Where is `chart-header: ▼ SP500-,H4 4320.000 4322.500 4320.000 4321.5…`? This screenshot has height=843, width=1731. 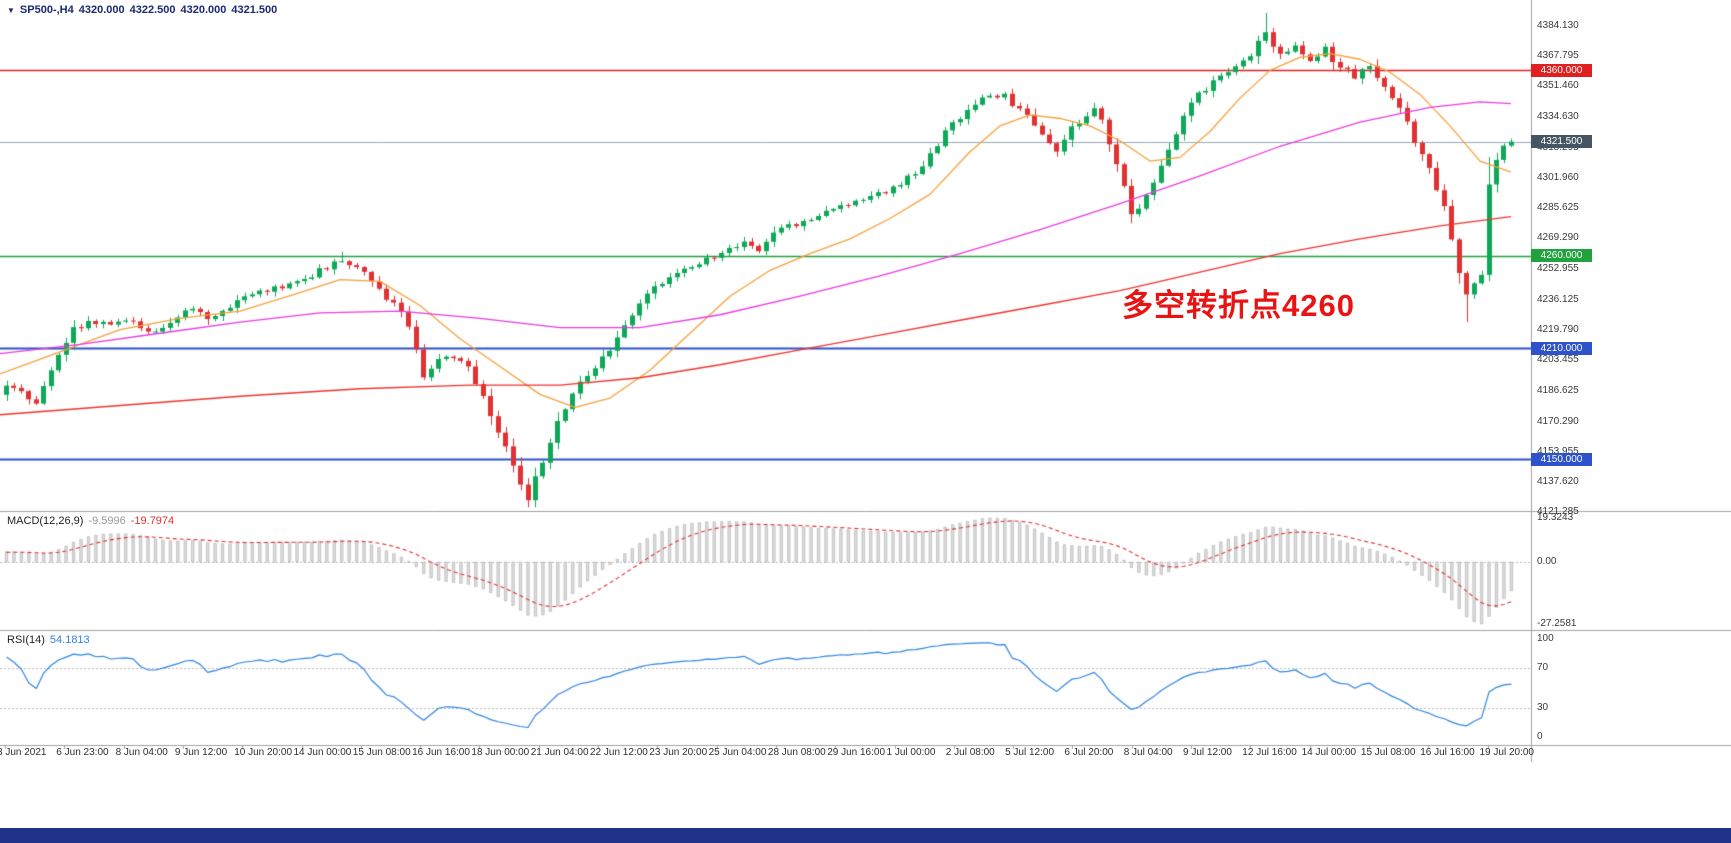
chart-header: ▼ SP500-,H4 4320.000 4322.500 4320.000 4321.5… is located at coordinates (144, 10).